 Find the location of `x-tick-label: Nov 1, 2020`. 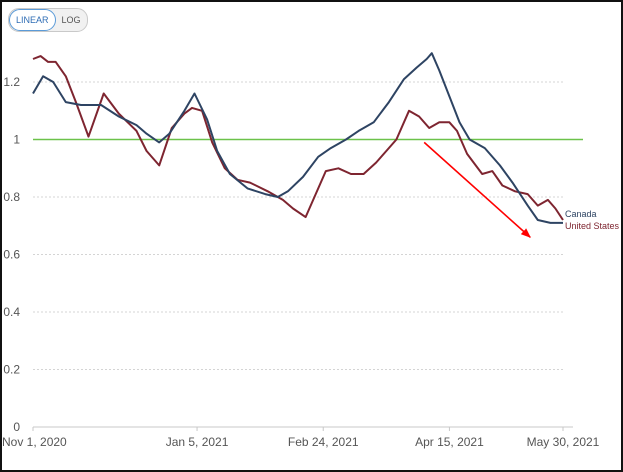

x-tick-label: Nov 1, 2020 is located at coordinates (34, 442).